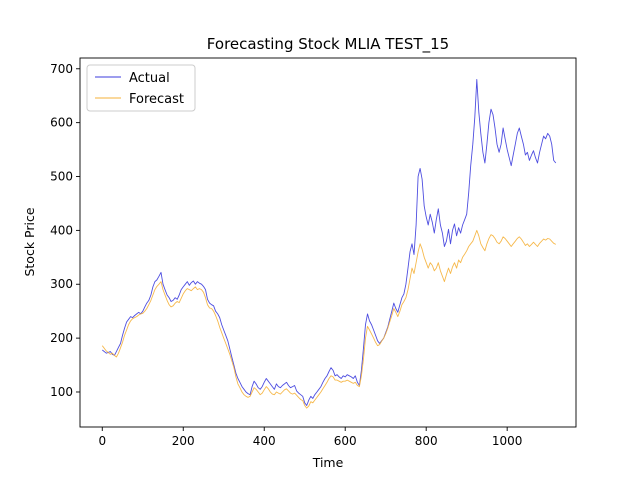  I want to click on x-tick-label: 400, so click(264, 441).